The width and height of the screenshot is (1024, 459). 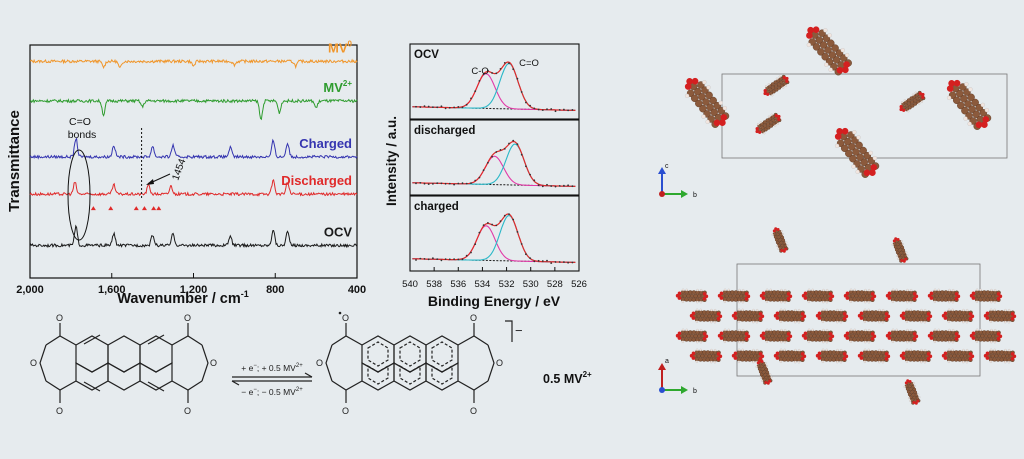 What do you see at coordinates (579, 284) in the screenshot?
I see `xps-xtick-label: 526` at bounding box center [579, 284].